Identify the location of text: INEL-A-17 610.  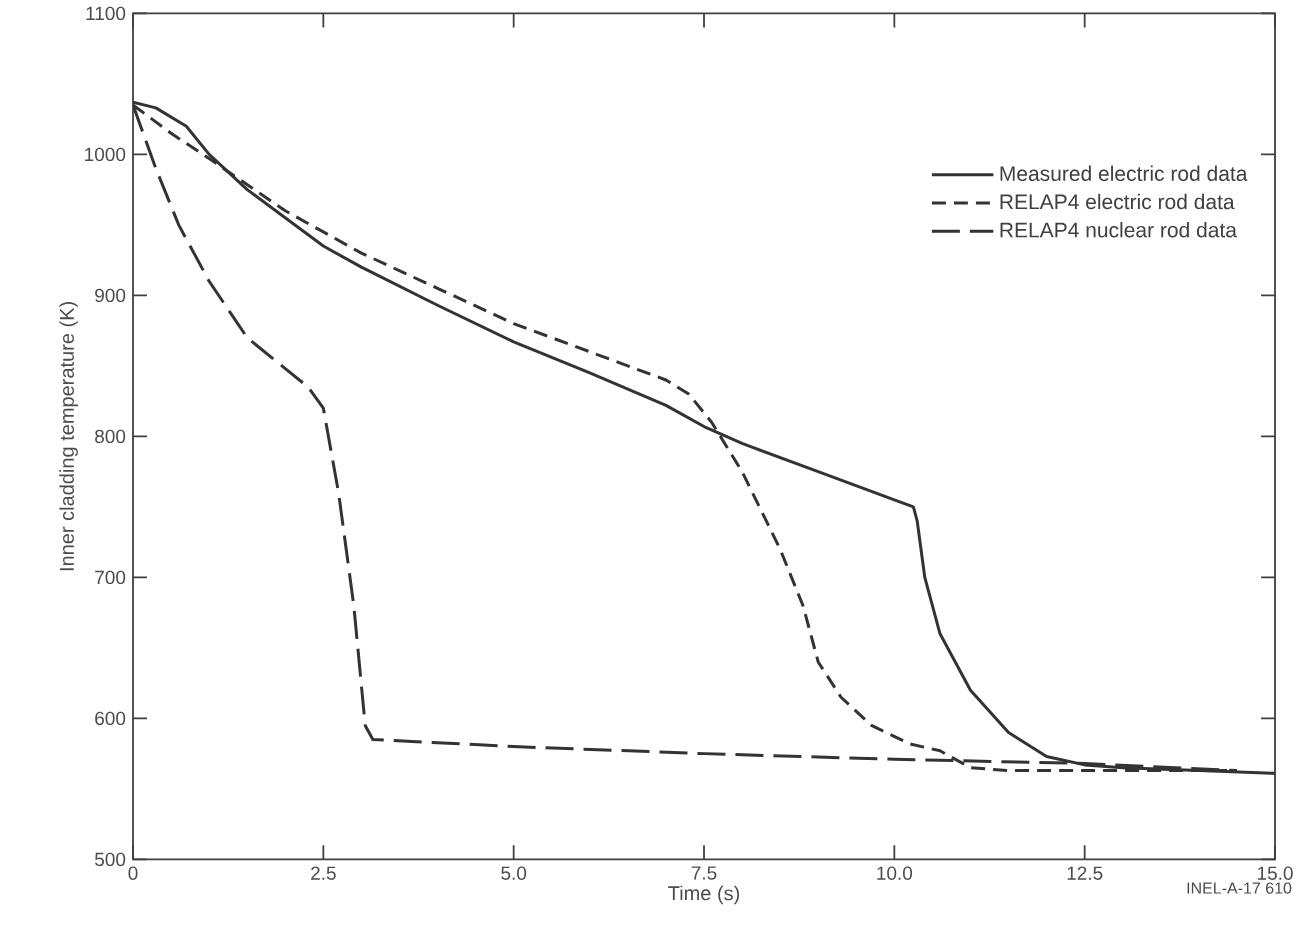
(1239, 888).